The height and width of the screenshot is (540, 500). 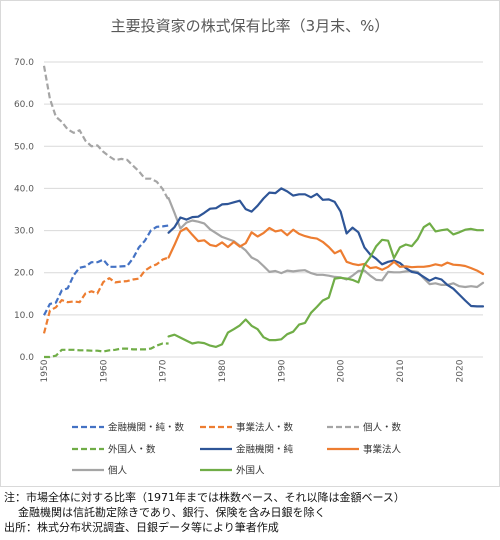 What do you see at coordinates (172, 512) in the screenshot?
I see `note-line-2: 金融機関は信託勘定除きであり、銀行、保険を含み日銀を除く` at bounding box center [172, 512].